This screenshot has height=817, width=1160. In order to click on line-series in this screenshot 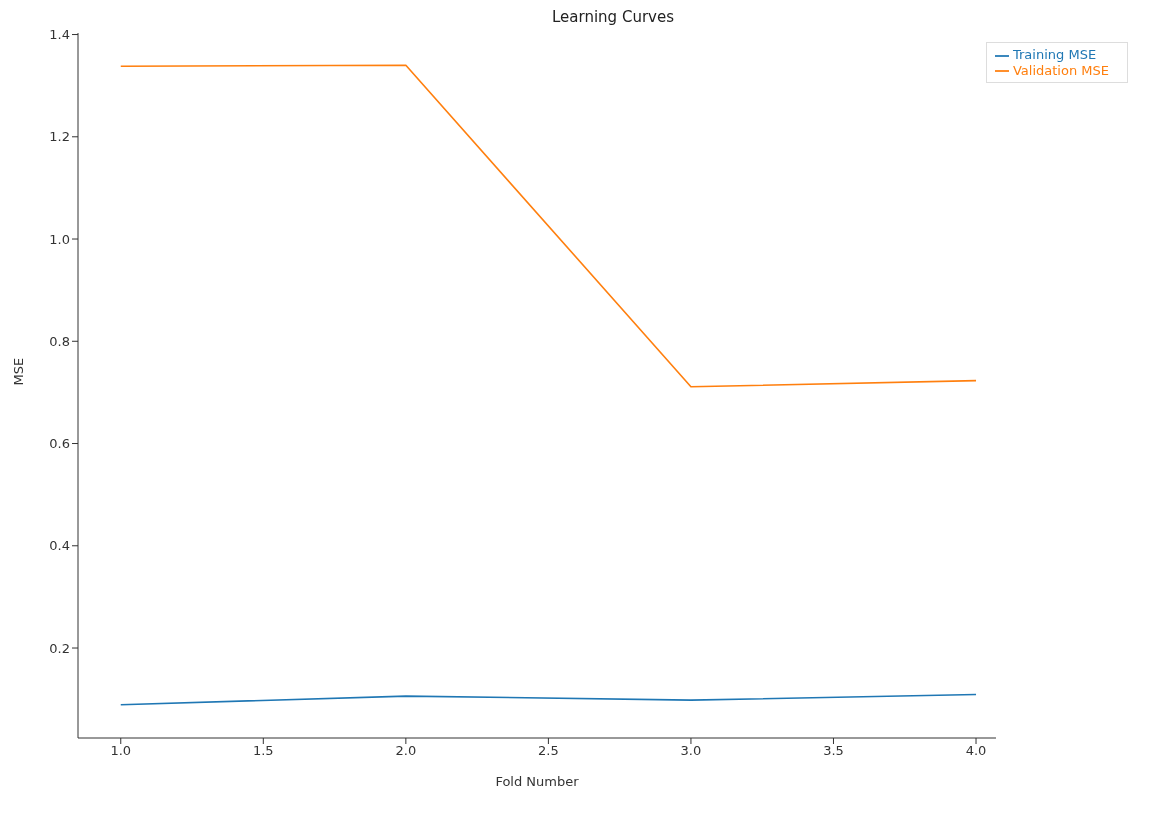, I will do `click(548, 699)`.